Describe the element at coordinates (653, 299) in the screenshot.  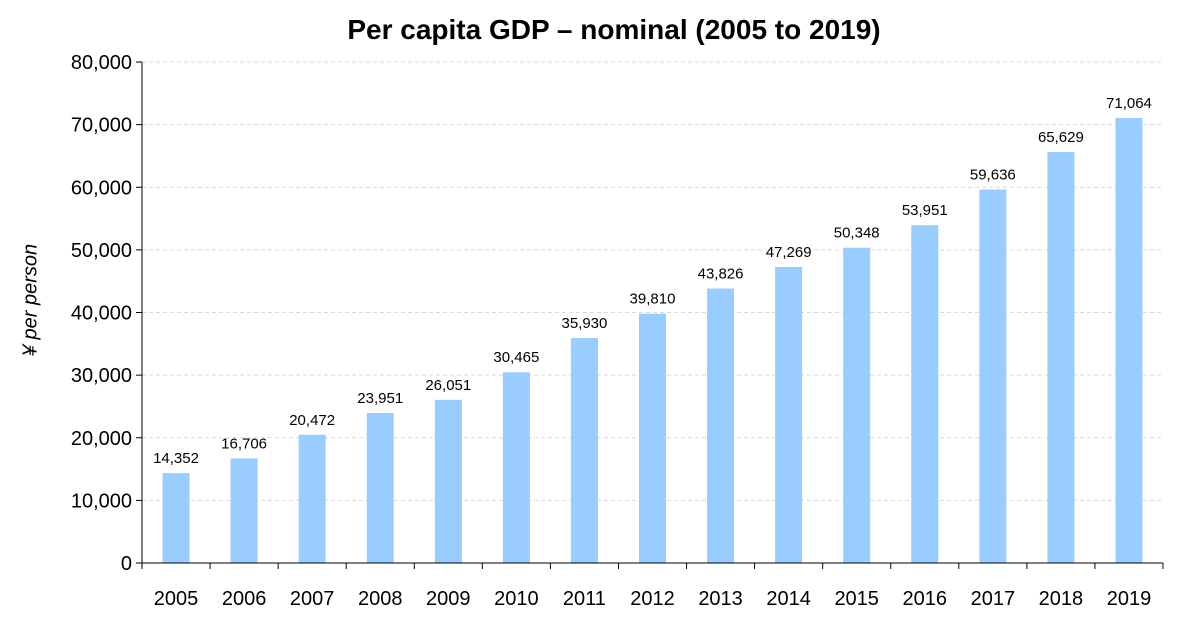
I see `bar-value-label: 39,810` at that location.